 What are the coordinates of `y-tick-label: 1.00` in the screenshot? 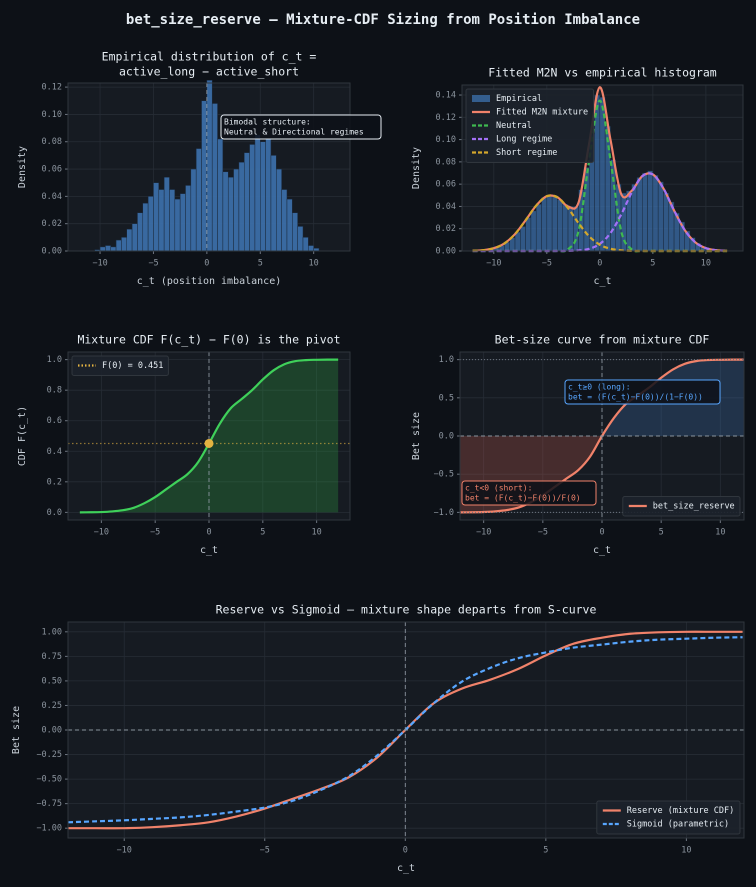 It's located at (52, 632).